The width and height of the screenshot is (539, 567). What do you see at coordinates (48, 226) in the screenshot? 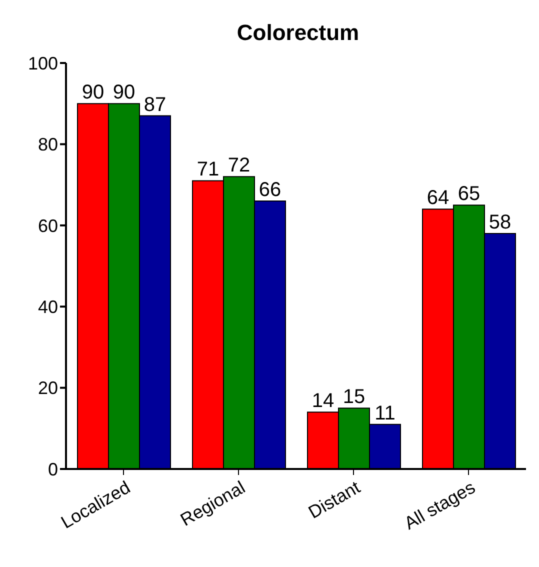
I see `y-tick-label: 60` at bounding box center [48, 226].